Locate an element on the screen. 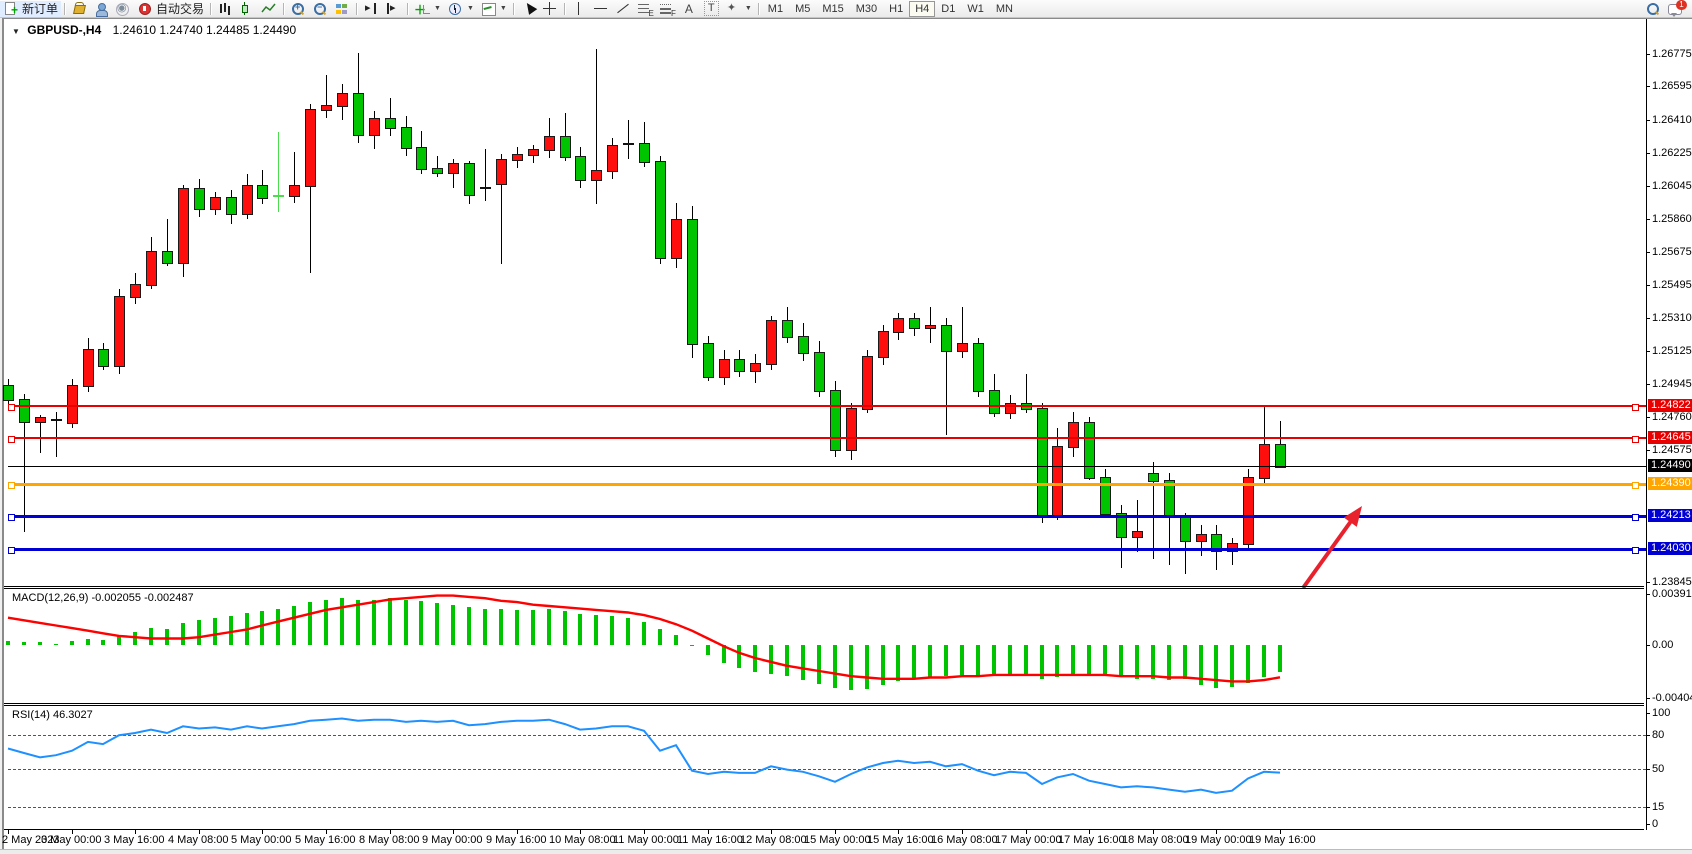  hline-1.24390 is located at coordinates (827, 484).